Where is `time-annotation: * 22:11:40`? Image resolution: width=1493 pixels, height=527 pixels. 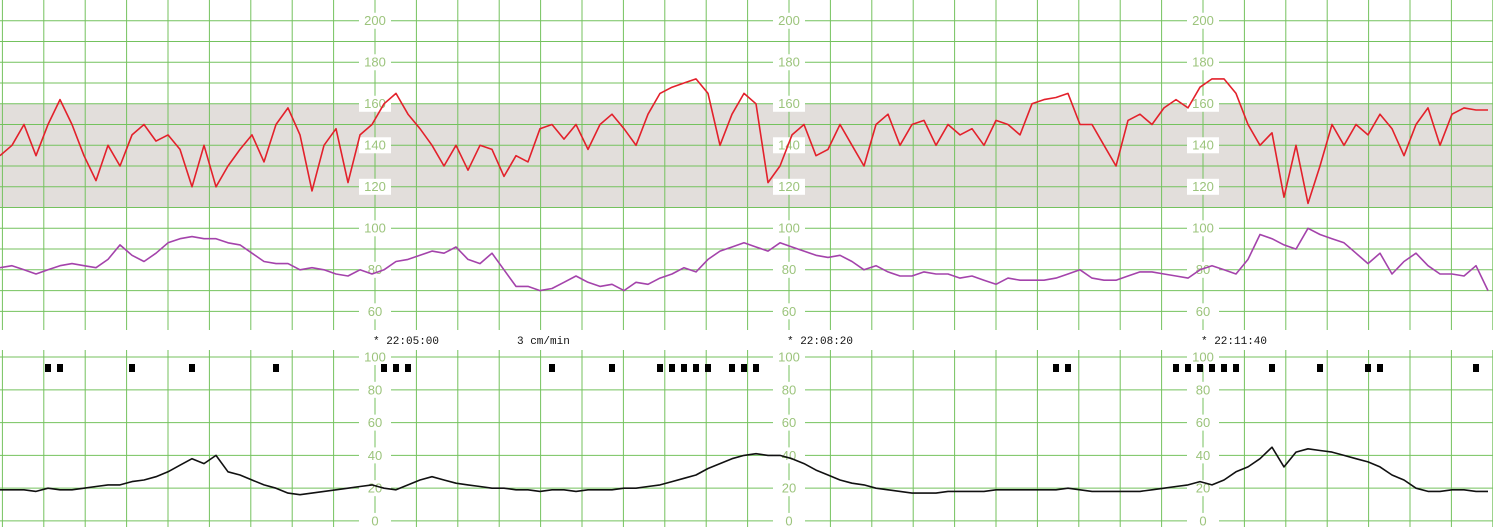 time-annotation: * 22:11:40 is located at coordinates (1234, 342).